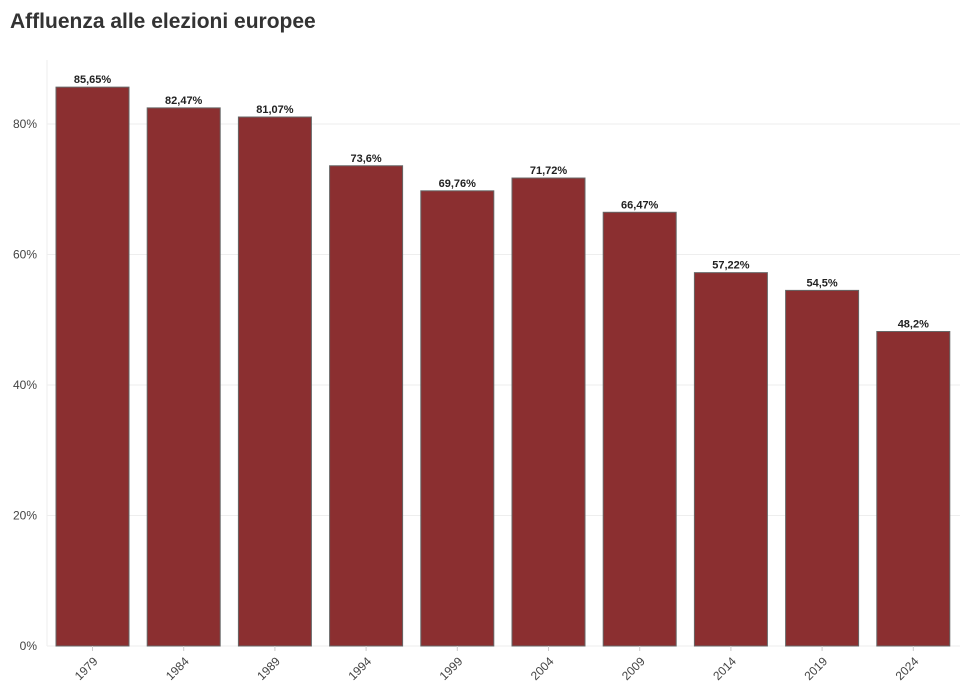 This screenshot has height=700, width=980. Describe the element at coordinates (93, 80) in the screenshot. I see `data-label: 85,65%` at that location.